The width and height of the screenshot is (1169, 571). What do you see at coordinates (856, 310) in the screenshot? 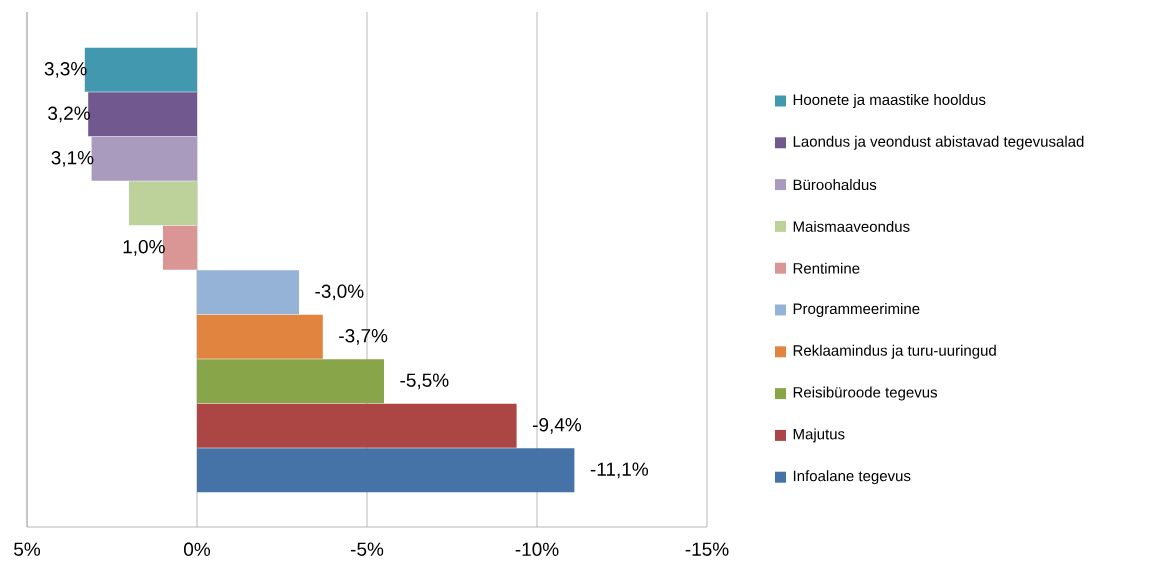
I see `legend-label: Programmeerimine` at bounding box center [856, 310].